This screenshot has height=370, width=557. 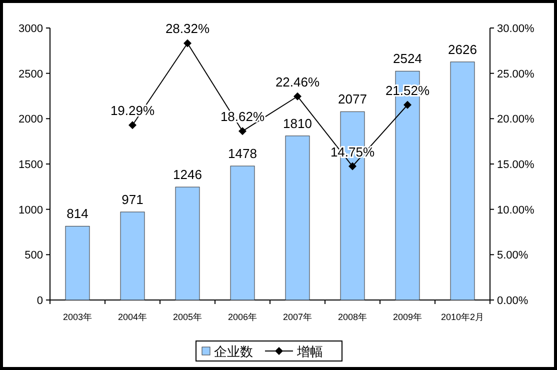 What do you see at coordinates (297, 82) in the screenshot?
I see `data-label: 22.46%` at bounding box center [297, 82].